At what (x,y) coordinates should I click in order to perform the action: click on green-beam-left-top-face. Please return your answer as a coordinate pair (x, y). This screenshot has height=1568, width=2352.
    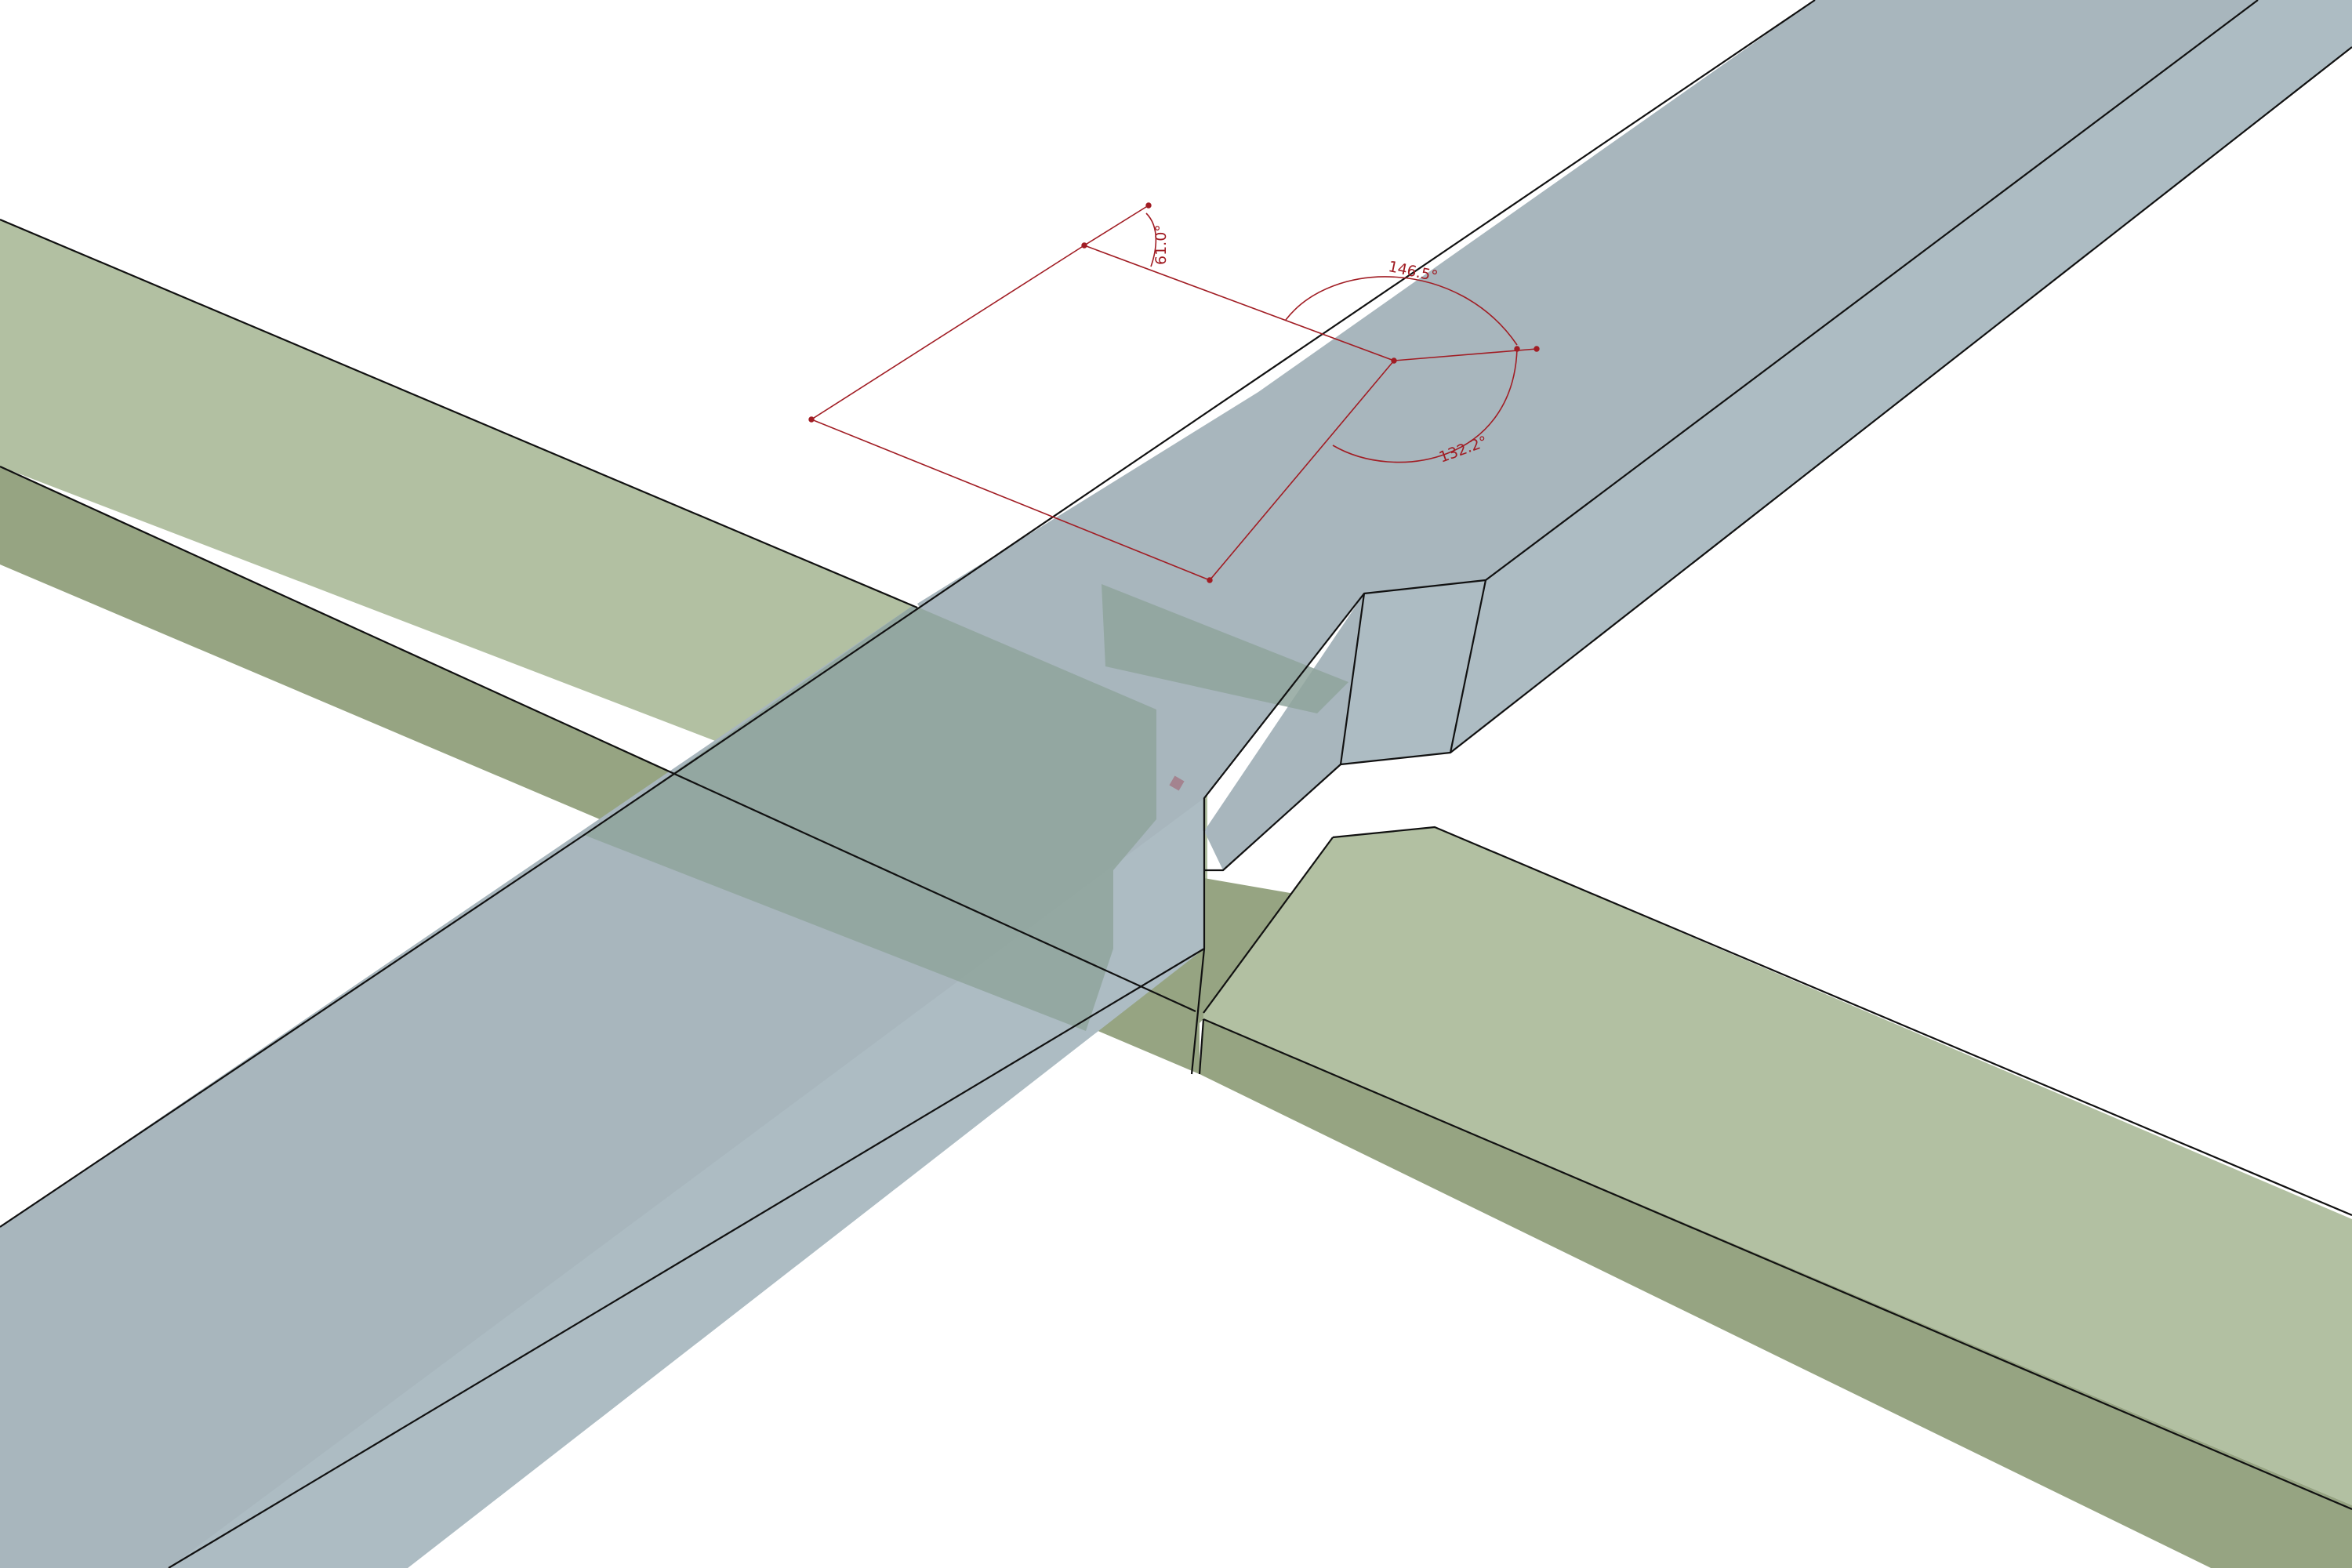
    Looking at the image, I should click on (456, 518).